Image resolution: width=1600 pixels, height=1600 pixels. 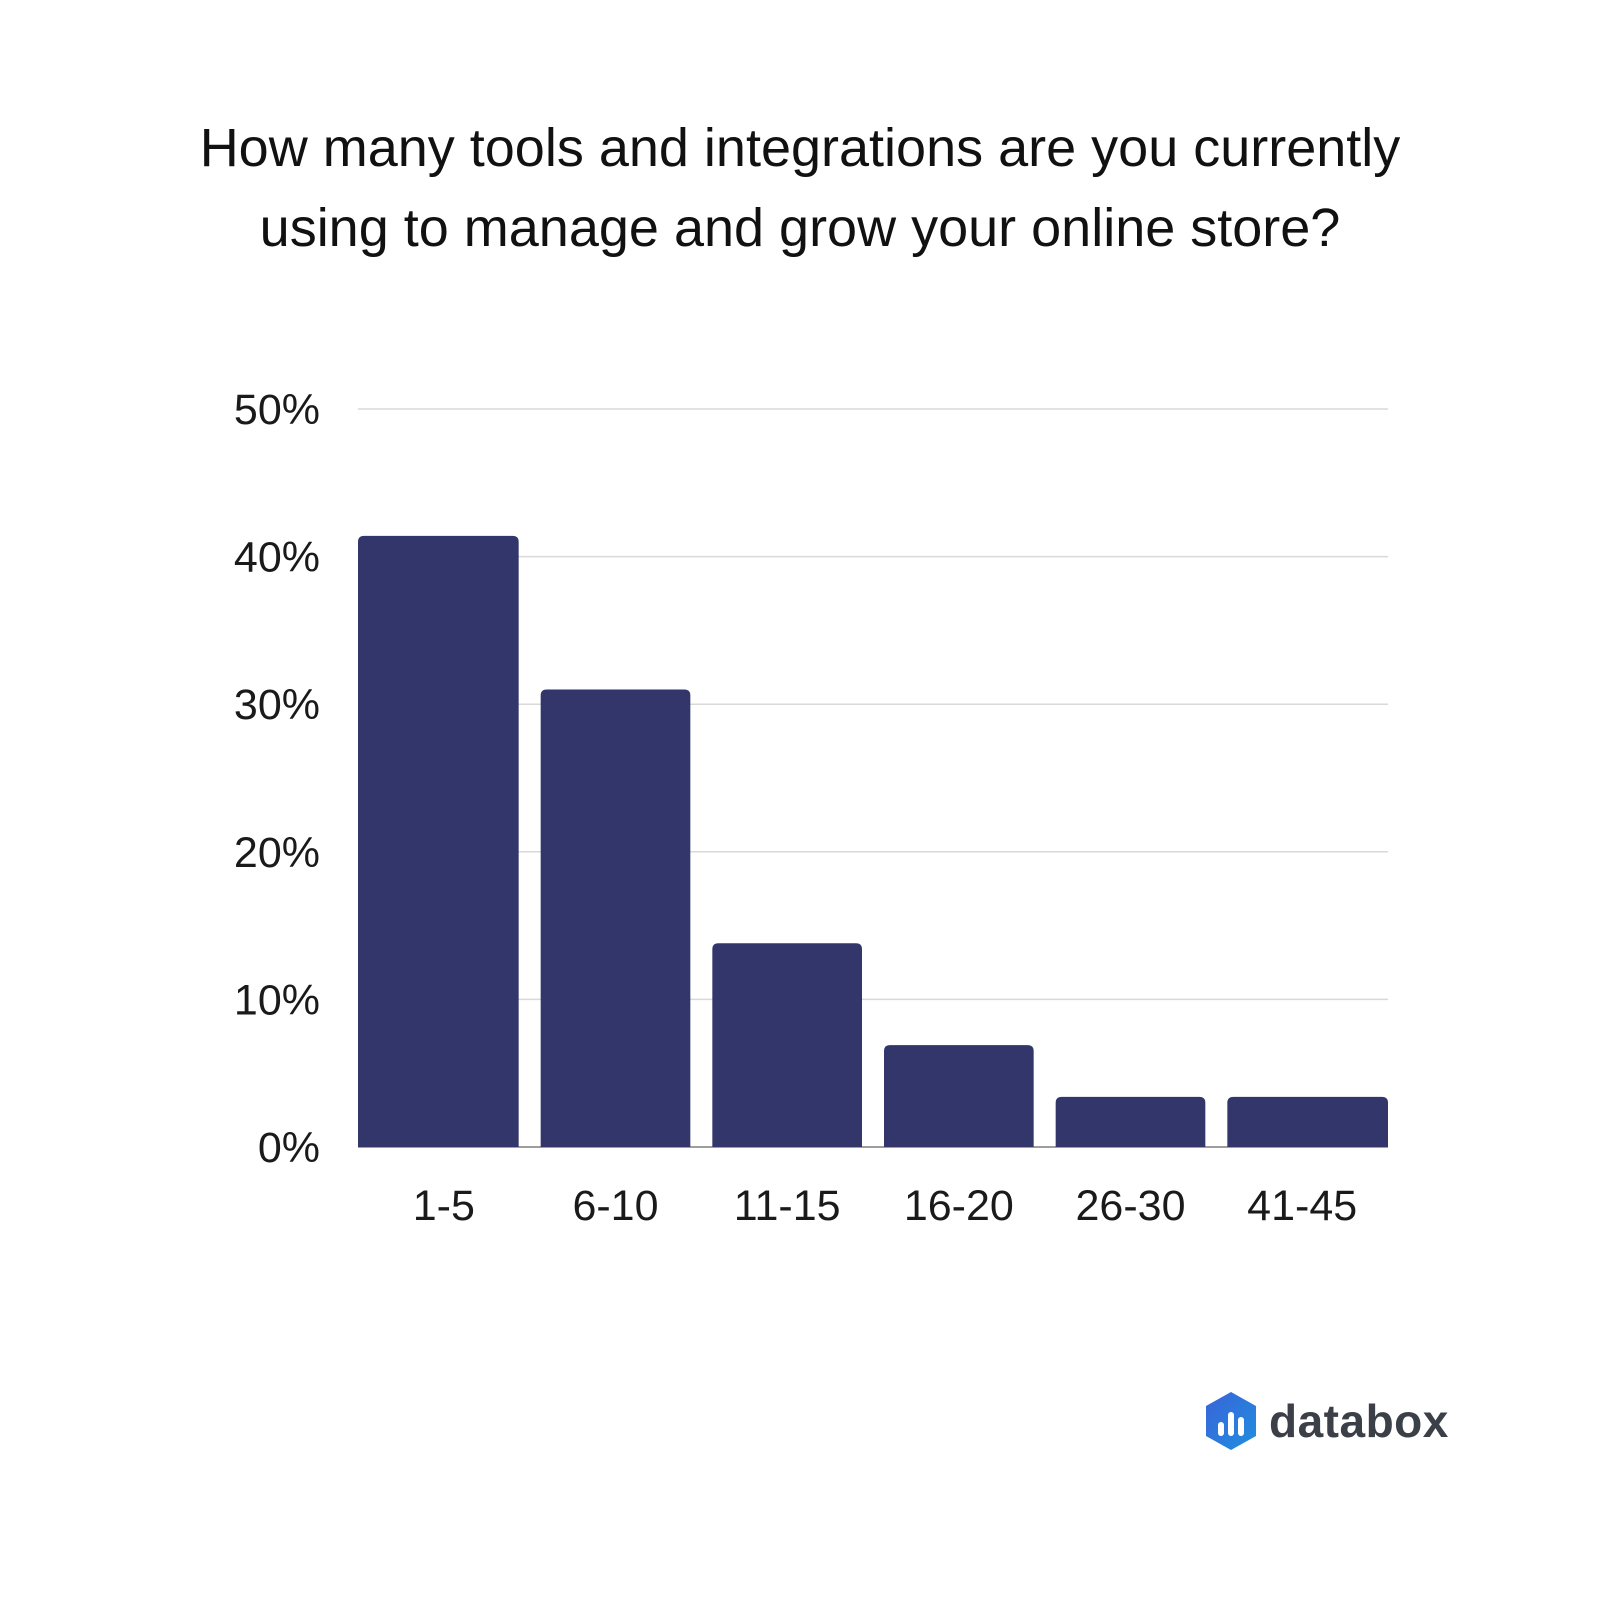 What do you see at coordinates (277, 853) in the screenshot?
I see `y-tick-label: 20%` at bounding box center [277, 853].